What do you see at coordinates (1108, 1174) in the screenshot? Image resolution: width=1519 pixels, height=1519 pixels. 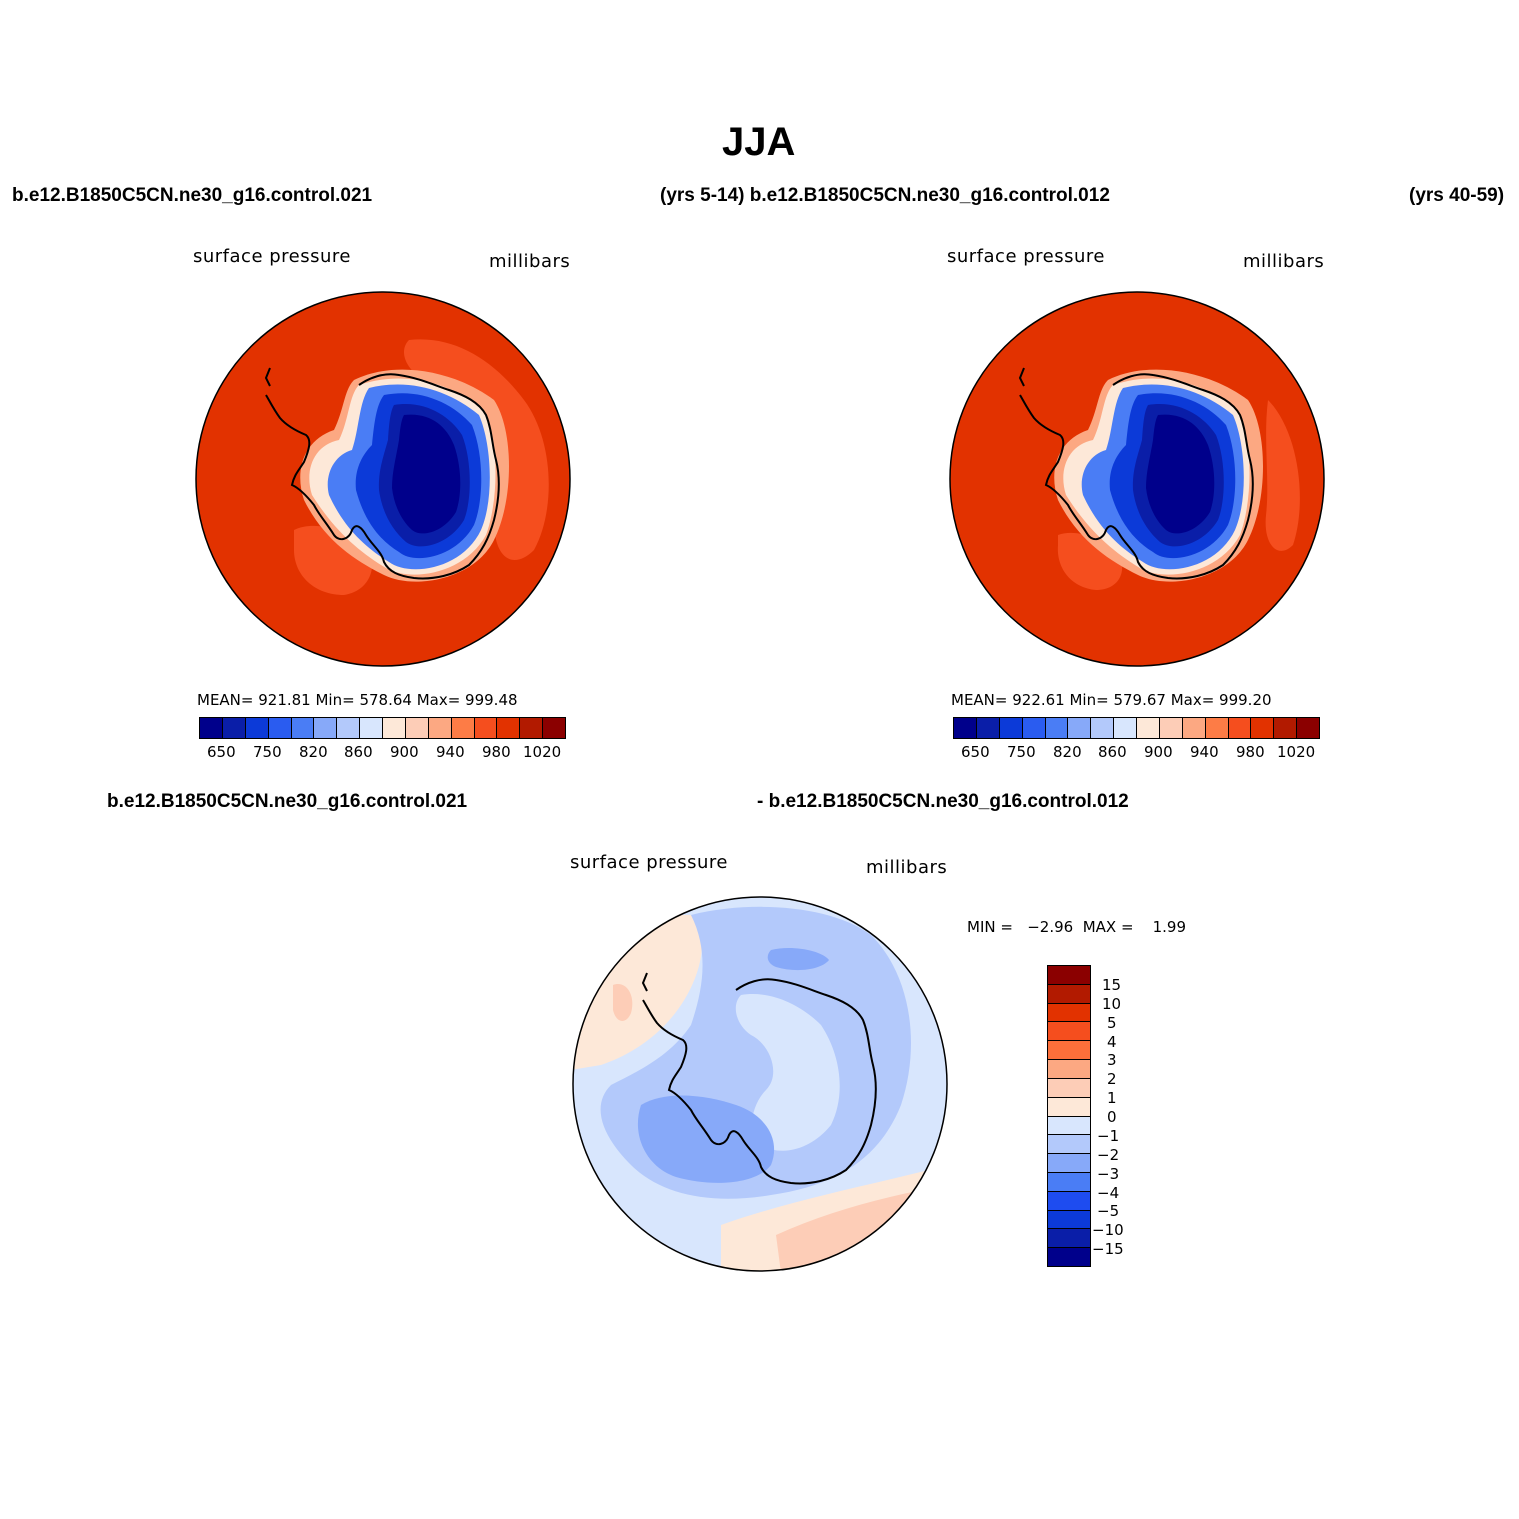 I see `colorbar-tick-label: −3` at bounding box center [1108, 1174].